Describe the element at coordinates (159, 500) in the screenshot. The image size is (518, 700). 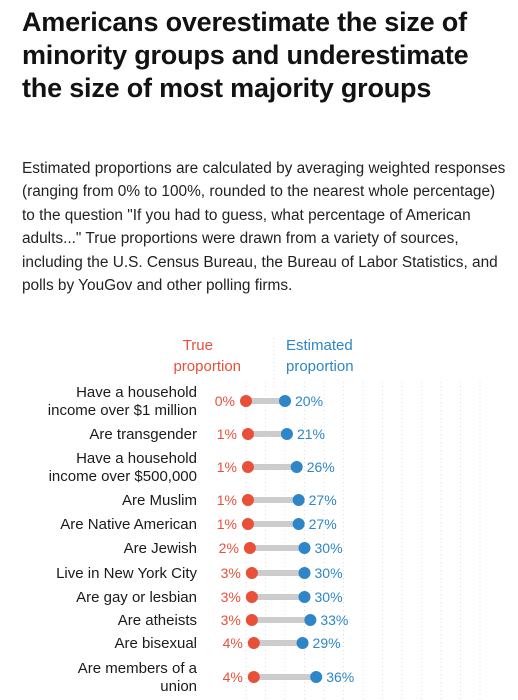
I see `category-label: Are Muslim` at that location.